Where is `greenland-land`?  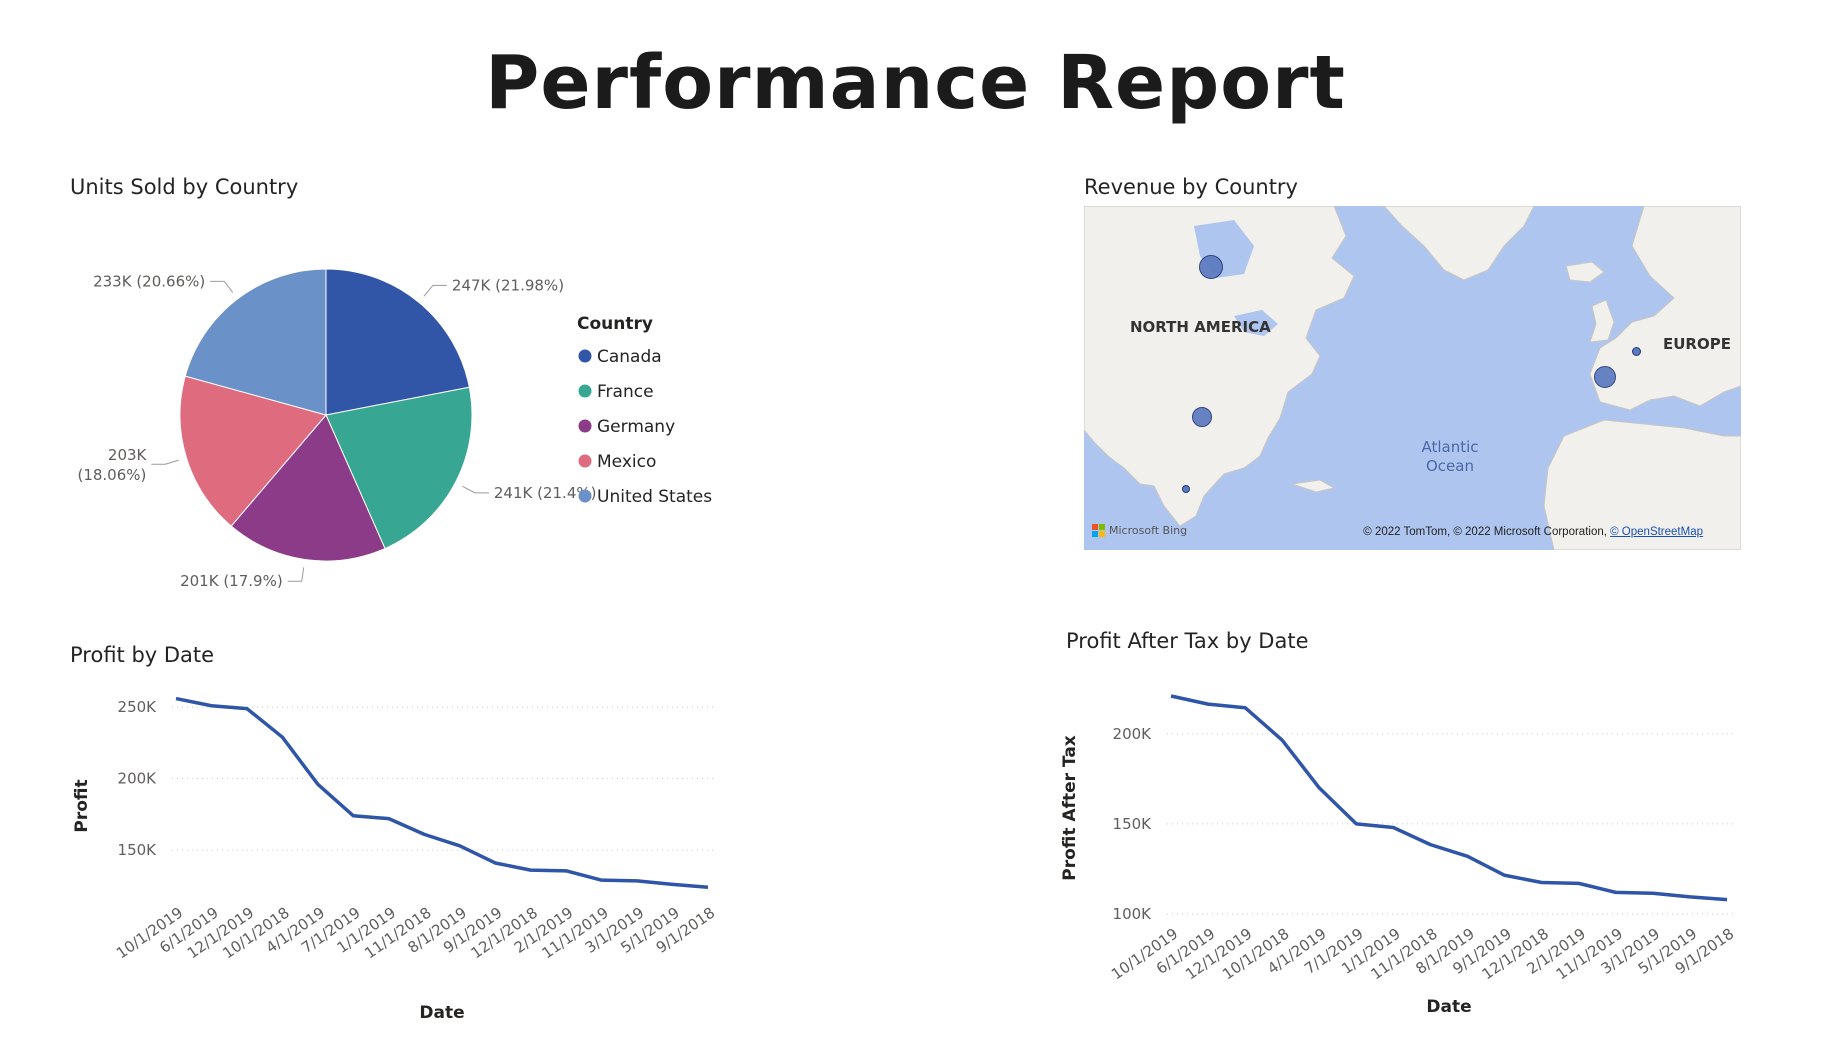 greenland-land is located at coordinates (1459, 243).